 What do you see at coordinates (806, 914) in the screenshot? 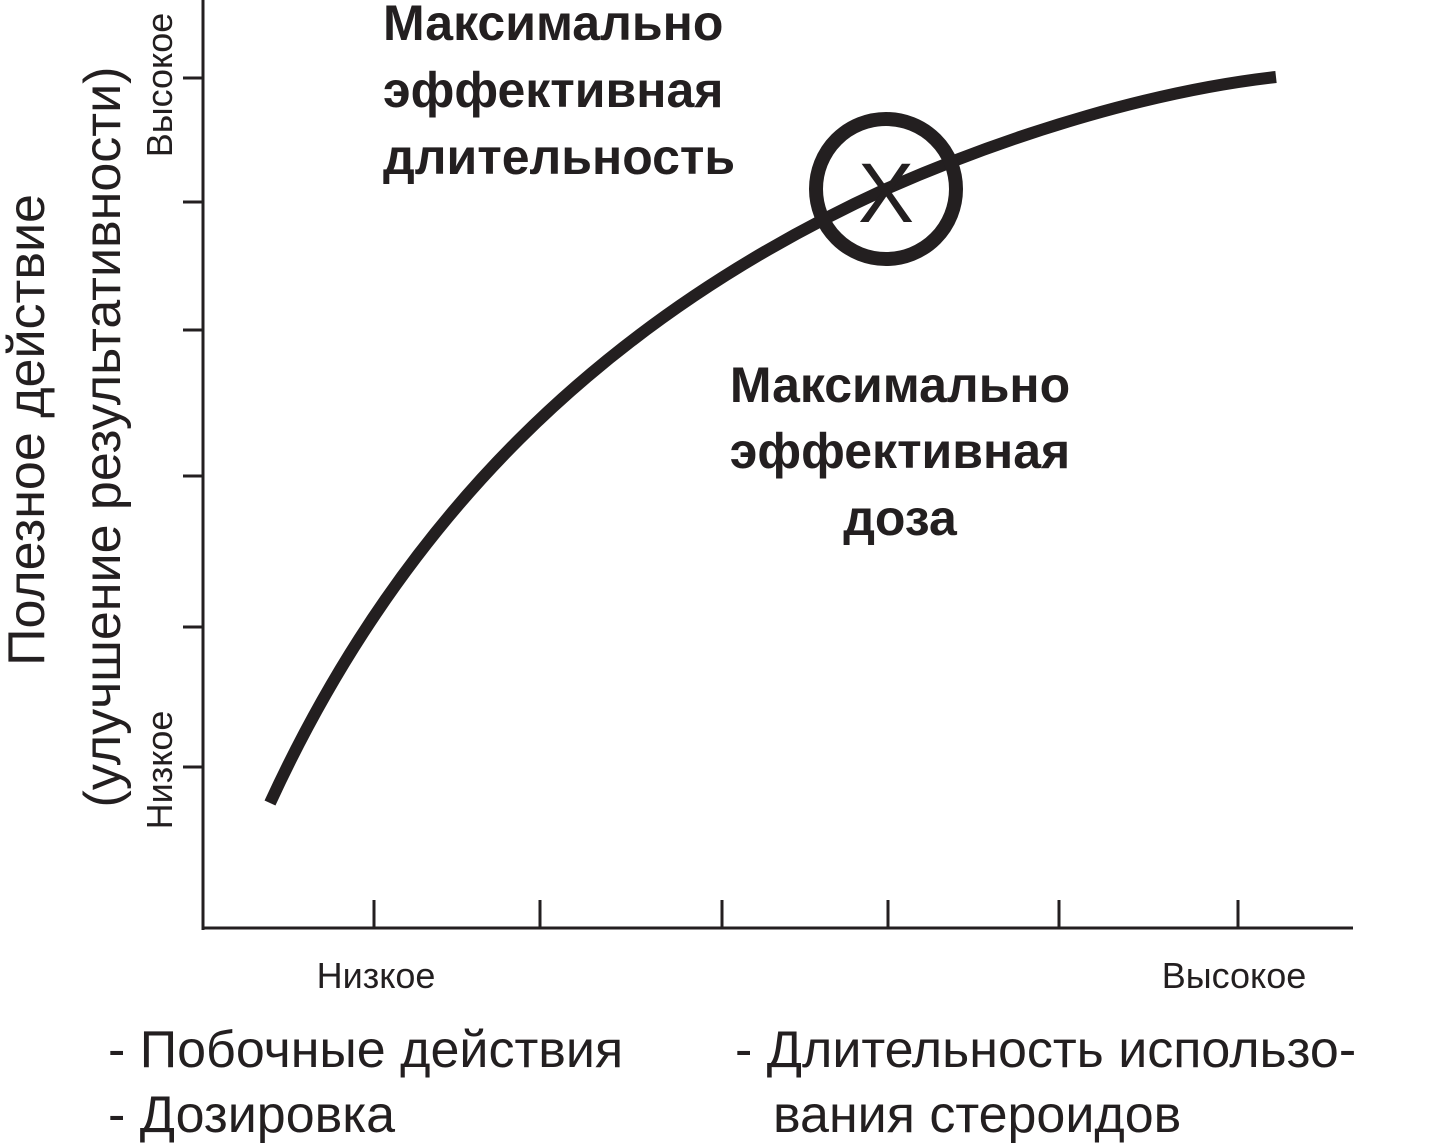
I see `x-ticks` at bounding box center [806, 914].